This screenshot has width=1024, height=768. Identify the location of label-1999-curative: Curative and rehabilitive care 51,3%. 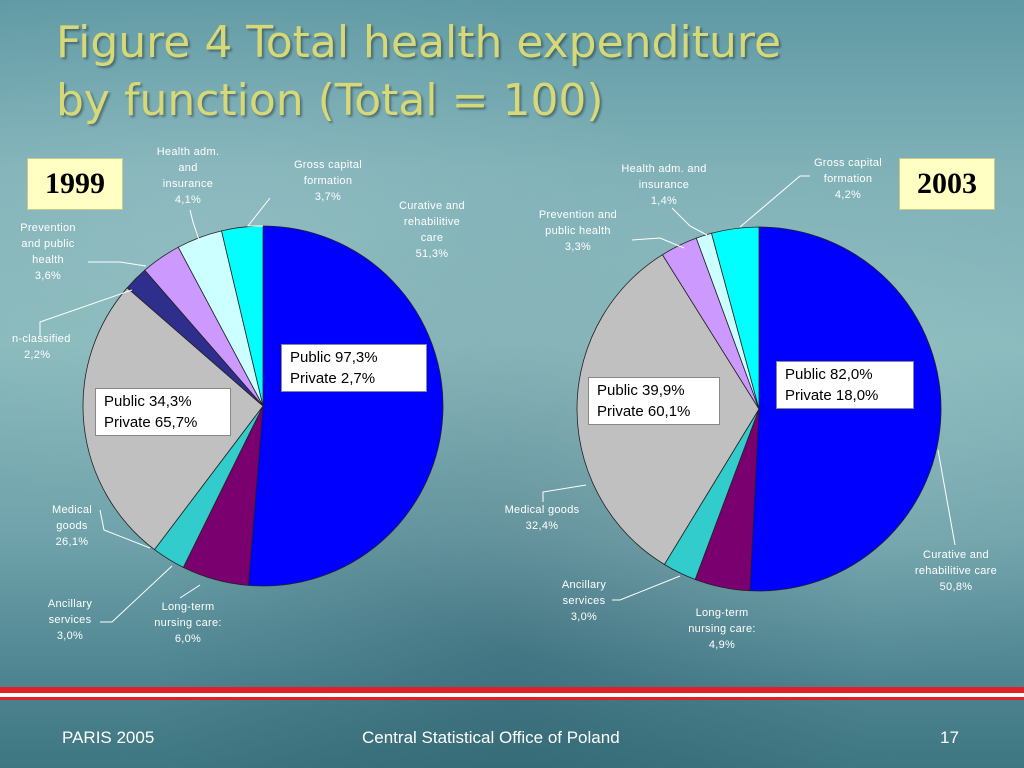
(432, 230).